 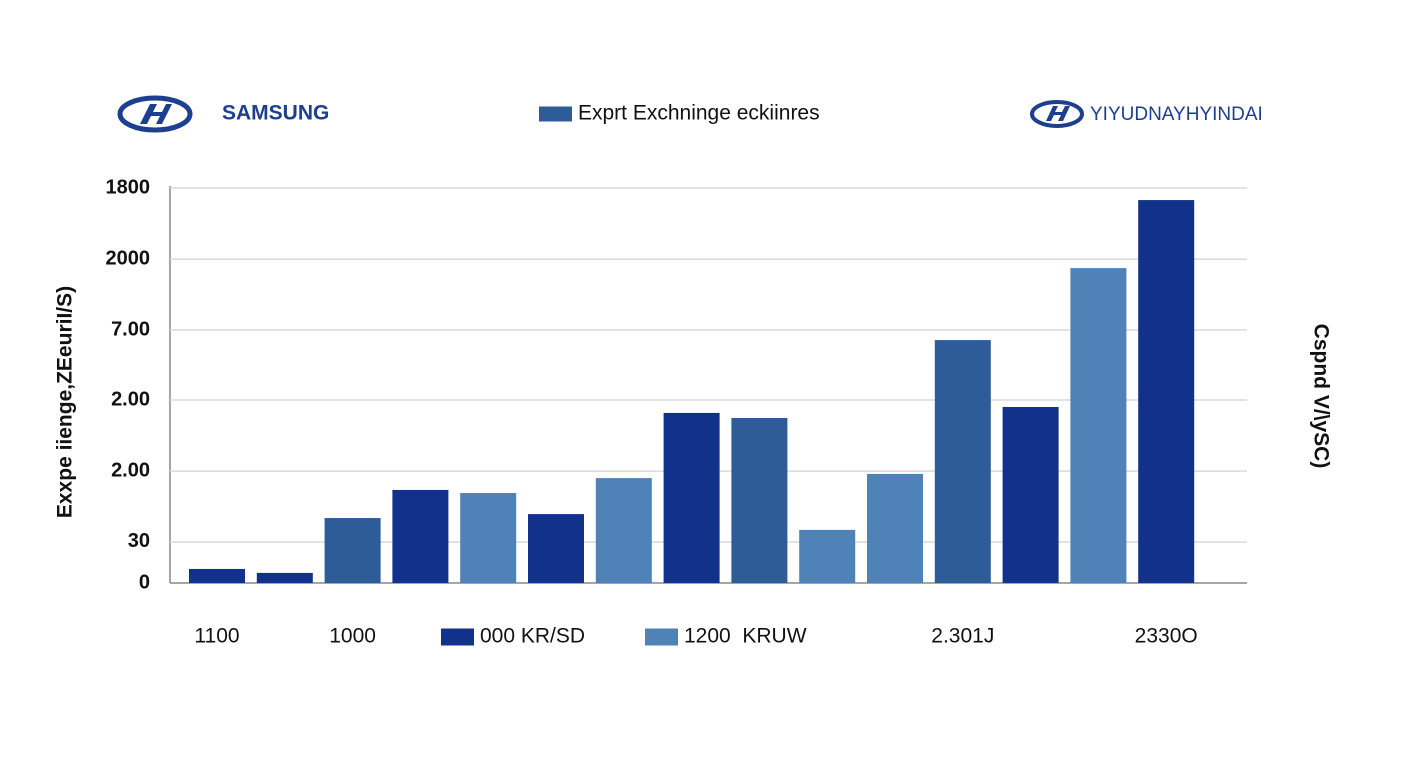 What do you see at coordinates (144, 582) in the screenshot?
I see `y-tick-label: 0` at bounding box center [144, 582].